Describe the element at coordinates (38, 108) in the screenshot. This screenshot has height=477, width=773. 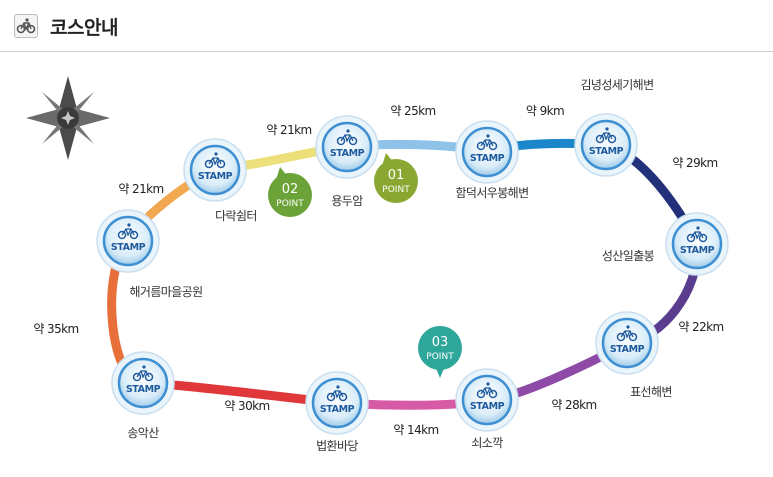
I see `compass-letter-w: W` at that location.